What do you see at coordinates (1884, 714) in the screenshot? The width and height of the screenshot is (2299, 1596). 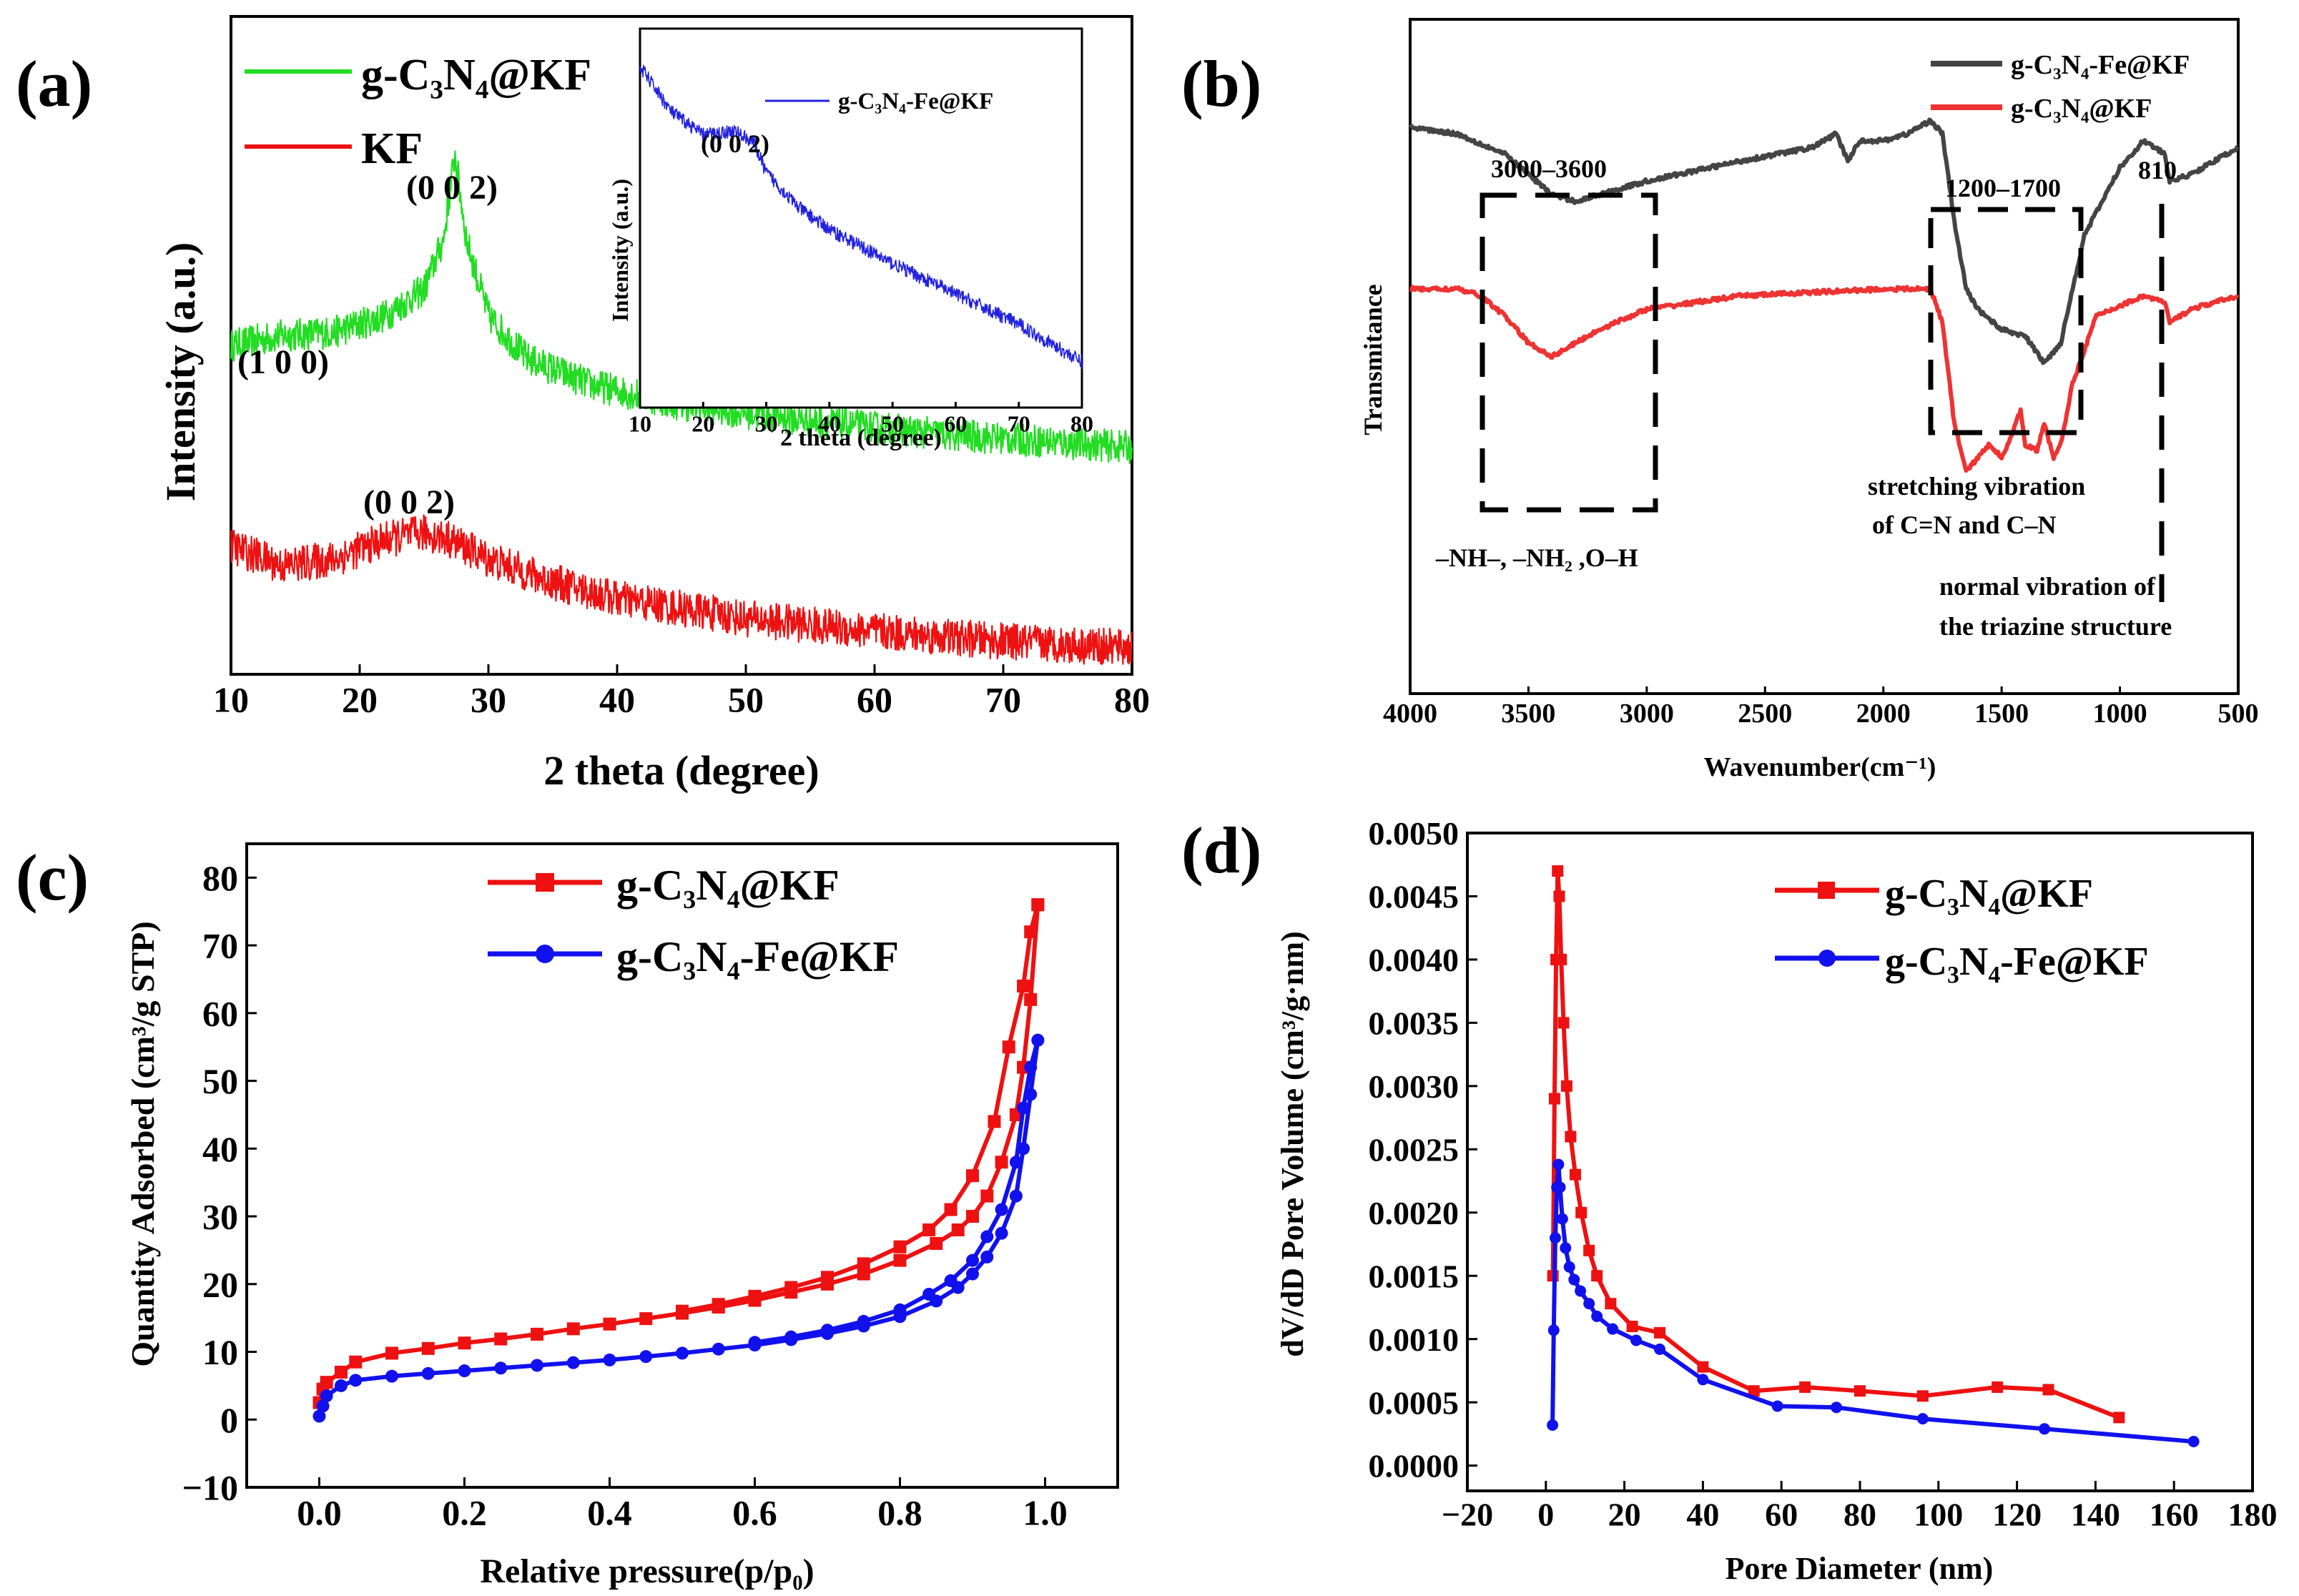 I see `panel-b-x-tick-label-2000: 2000` at bounding box center [1884, 714].